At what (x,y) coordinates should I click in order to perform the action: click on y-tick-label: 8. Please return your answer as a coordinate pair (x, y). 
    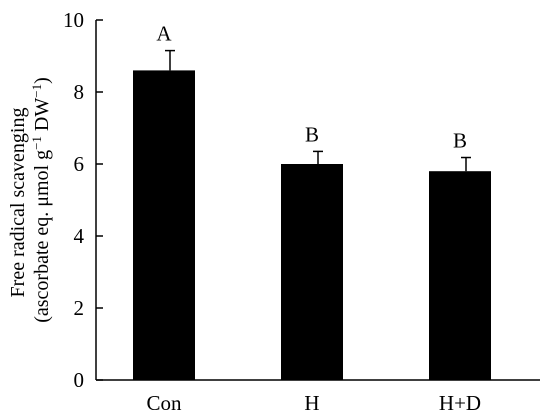
    Looking at the image, I should click on (79, 92).